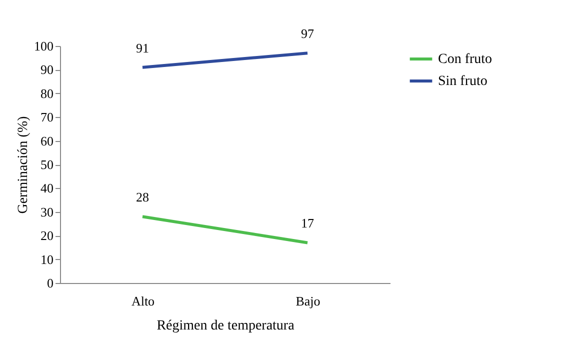  Describe the element at coordinates (308, 301) in the screenshot. I see `x-tick-label: Bajo` at that location.